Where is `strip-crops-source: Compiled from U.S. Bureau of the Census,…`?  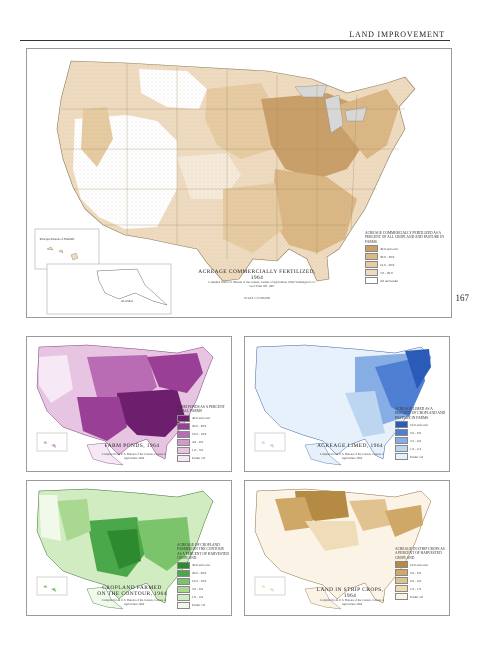 strip-crops-source: Compiled from U.S. Bureau of the Census,… is located at coordinates (352, 602).